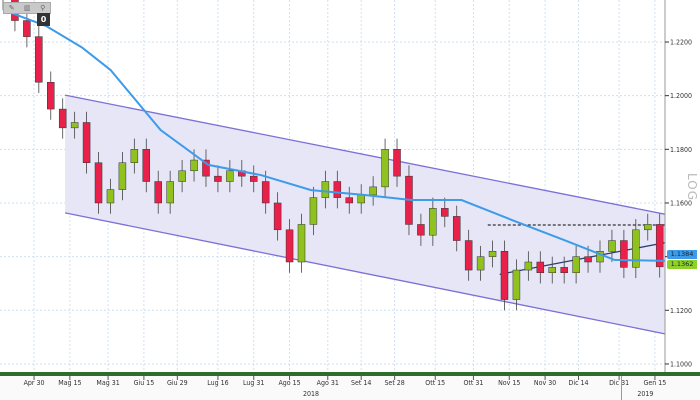 This screenshot has width=700, height=400. What do you see at coordinates (545, 383) in the screenshot?
I see `x-tick-label: Nov 30` at bounding box center [545, 383].